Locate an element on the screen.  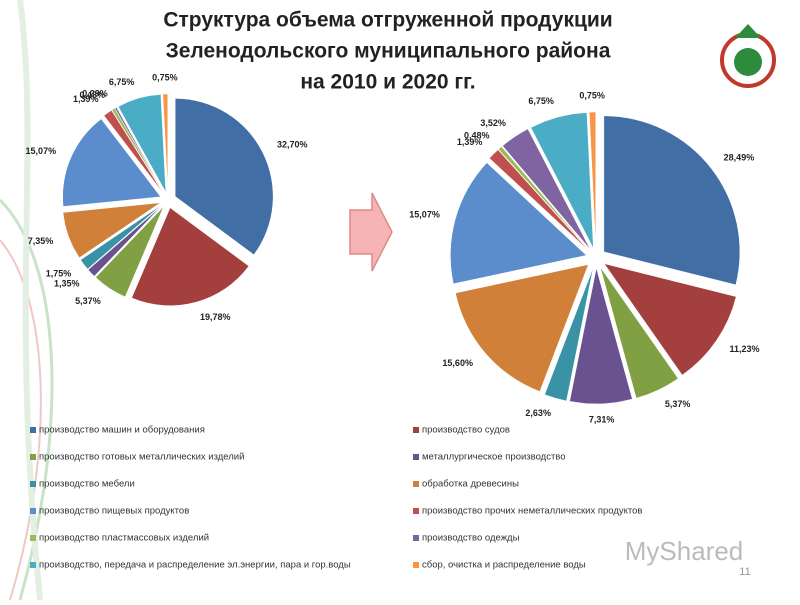
value-label: 28,49% is located at coordinates (739, 158).